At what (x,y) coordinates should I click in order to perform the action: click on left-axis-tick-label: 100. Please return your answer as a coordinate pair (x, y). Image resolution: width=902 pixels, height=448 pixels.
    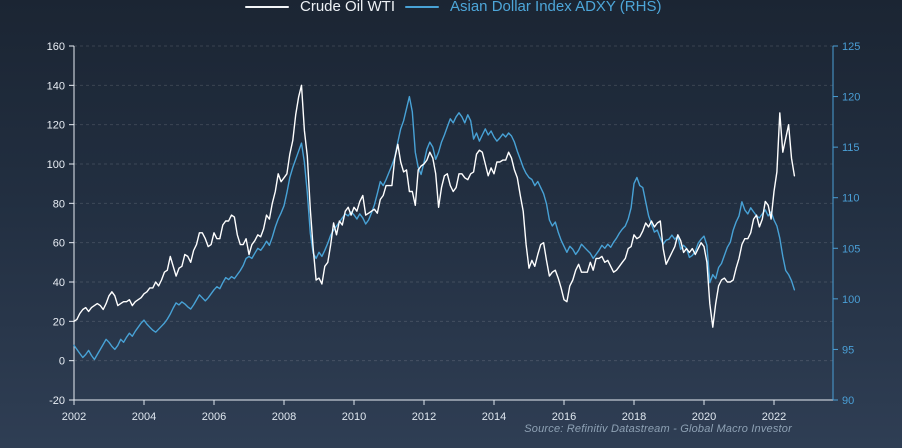
    Looking at the image, I should click on (56, 165).